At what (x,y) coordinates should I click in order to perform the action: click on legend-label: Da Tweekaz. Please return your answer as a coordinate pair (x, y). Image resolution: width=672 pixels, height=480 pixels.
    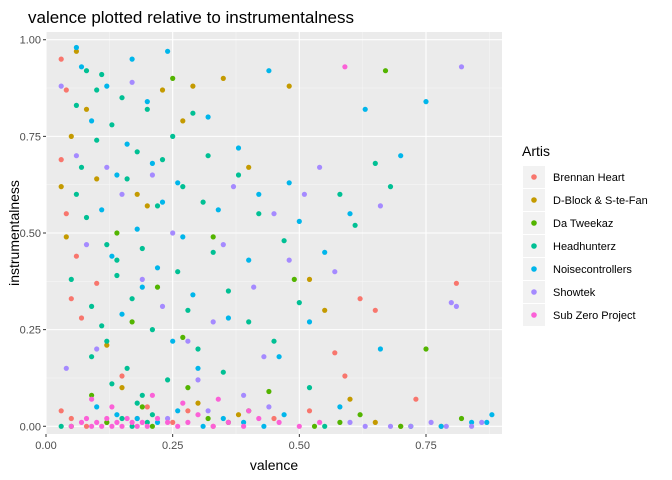
    Looking at the image, I should click on (583, 224).